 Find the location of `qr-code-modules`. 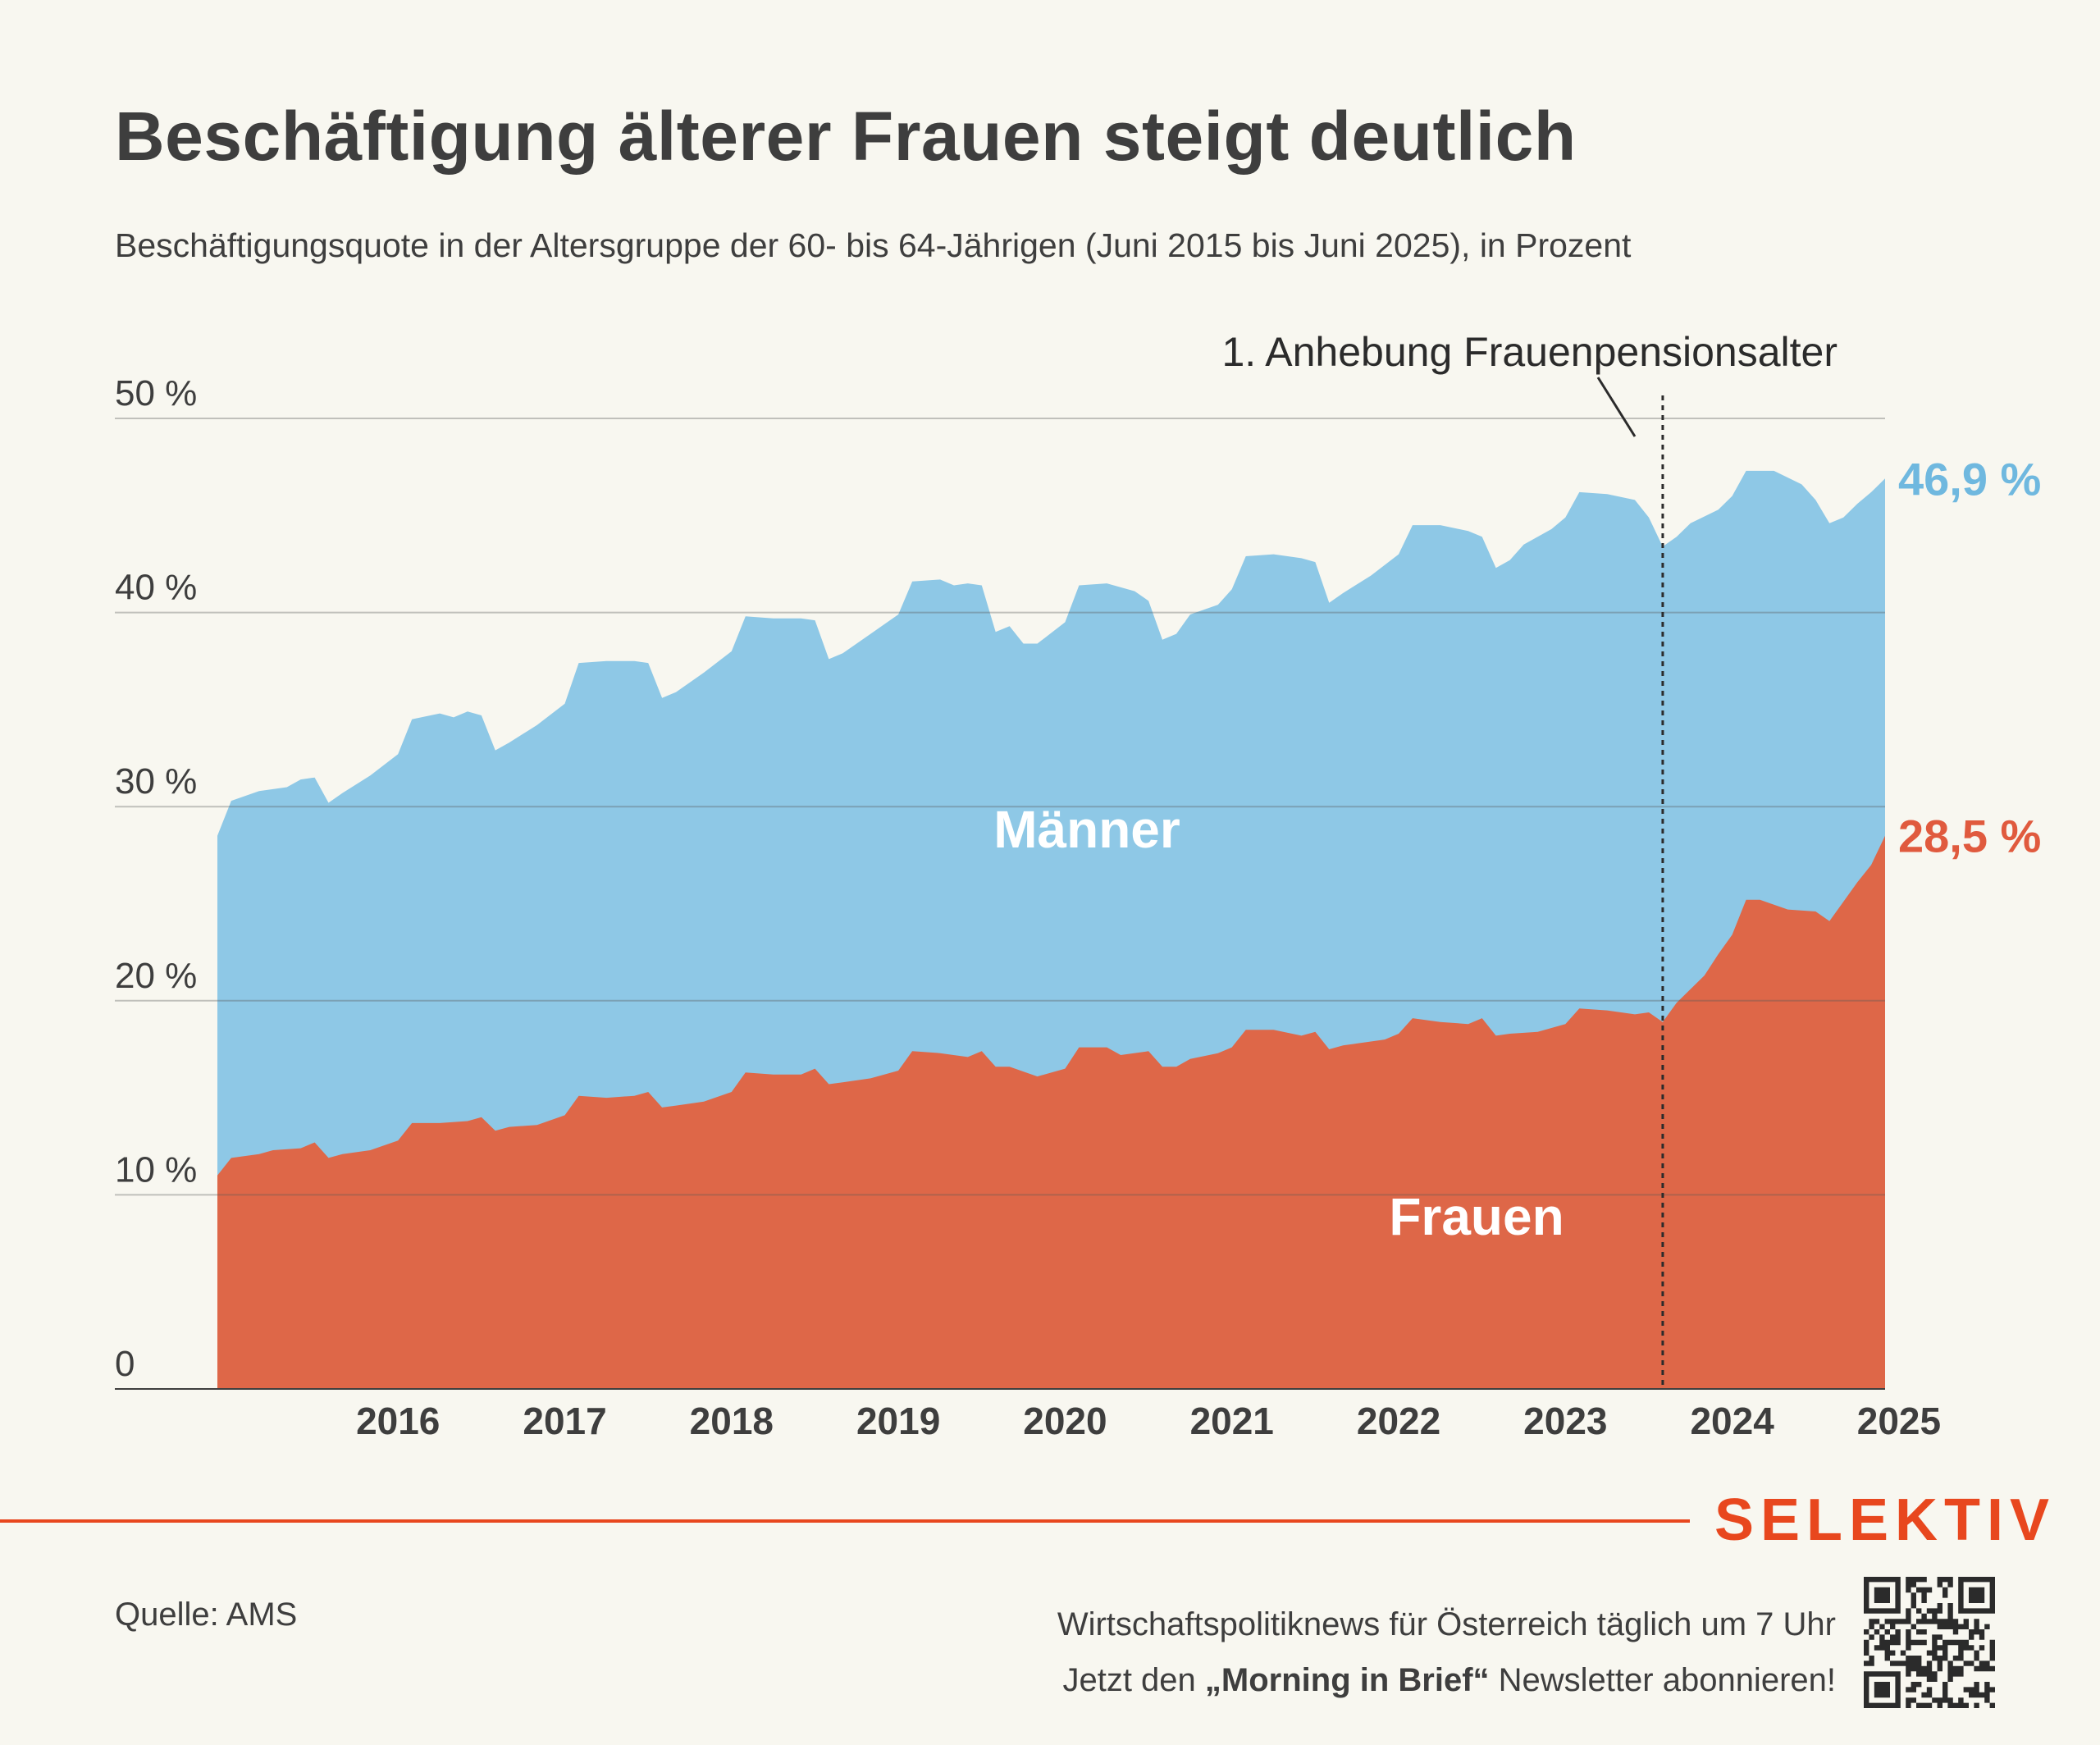

qr-code-modules is located at coordinates (1929, 1642).